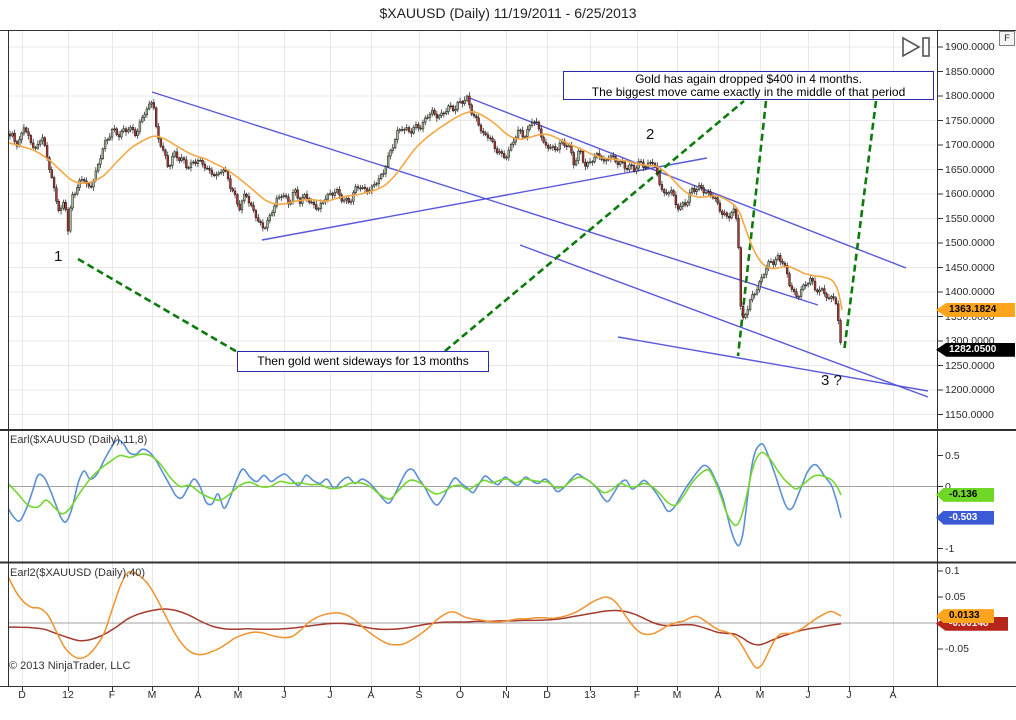 The height and width of the screenshot is (720, 1016). Describe the element at coordinates (975, 310) in the screenshot. I see `axis-value-tag: 1363.1824` at that location.